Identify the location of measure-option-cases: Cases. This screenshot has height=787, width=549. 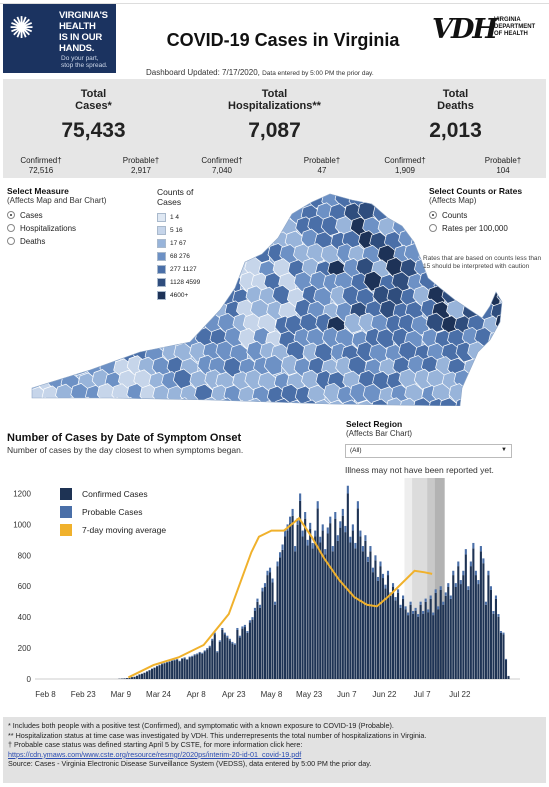
(77, 215).